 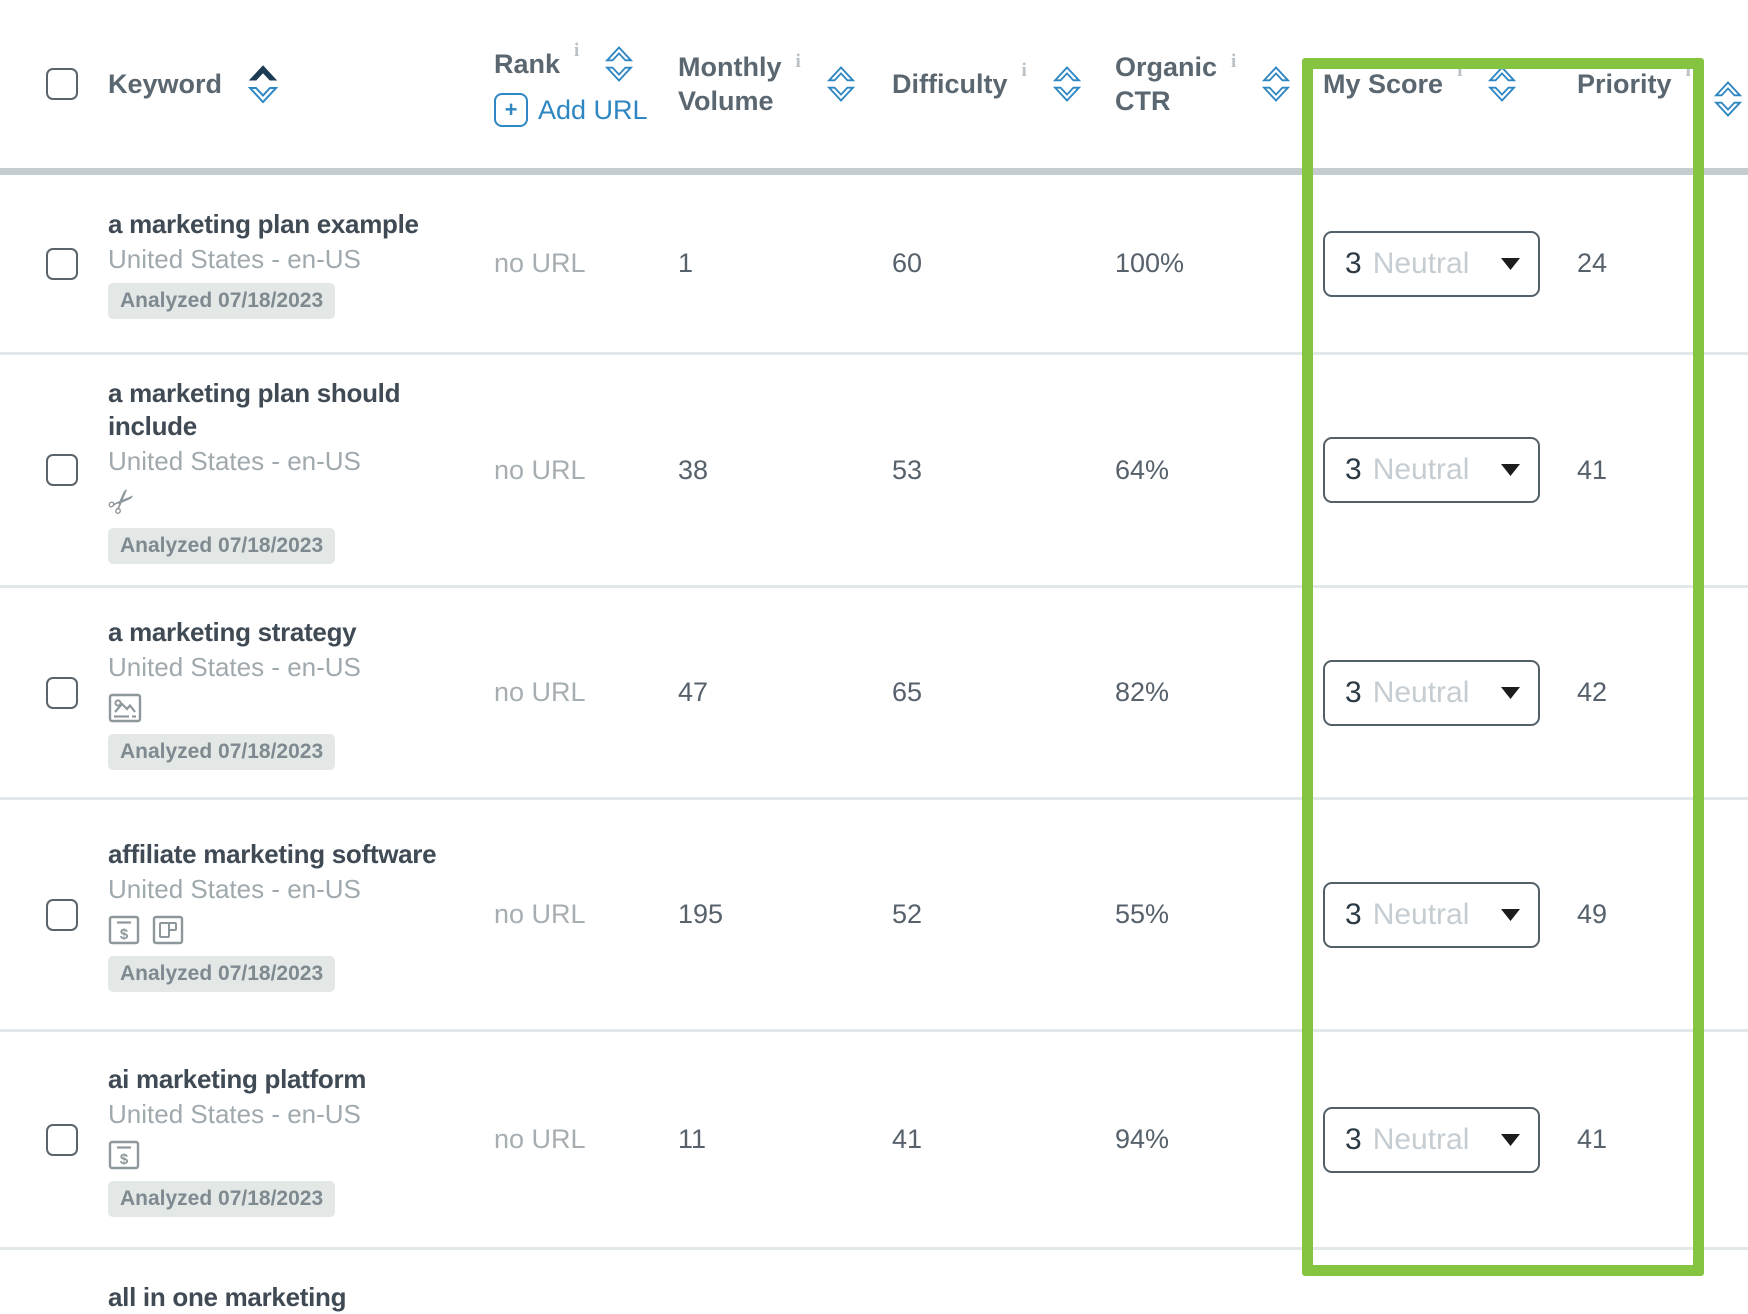 What do you see at coordinates (593, 109) in the screenshot?
I see `add-url-label: Add URL` at bounding box center [593, 109].